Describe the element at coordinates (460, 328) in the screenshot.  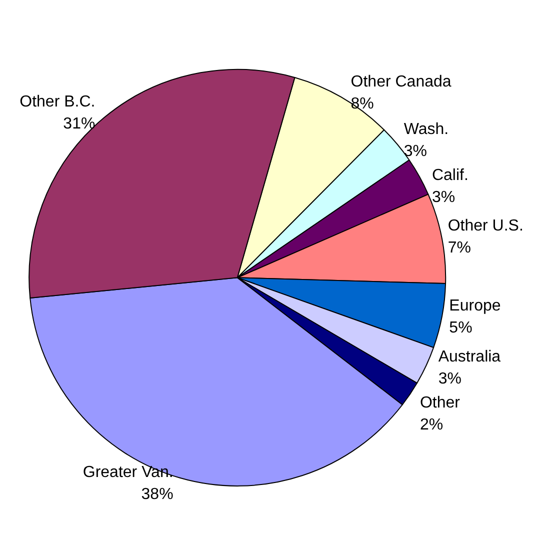
I see `data-label: 5%` at that location.